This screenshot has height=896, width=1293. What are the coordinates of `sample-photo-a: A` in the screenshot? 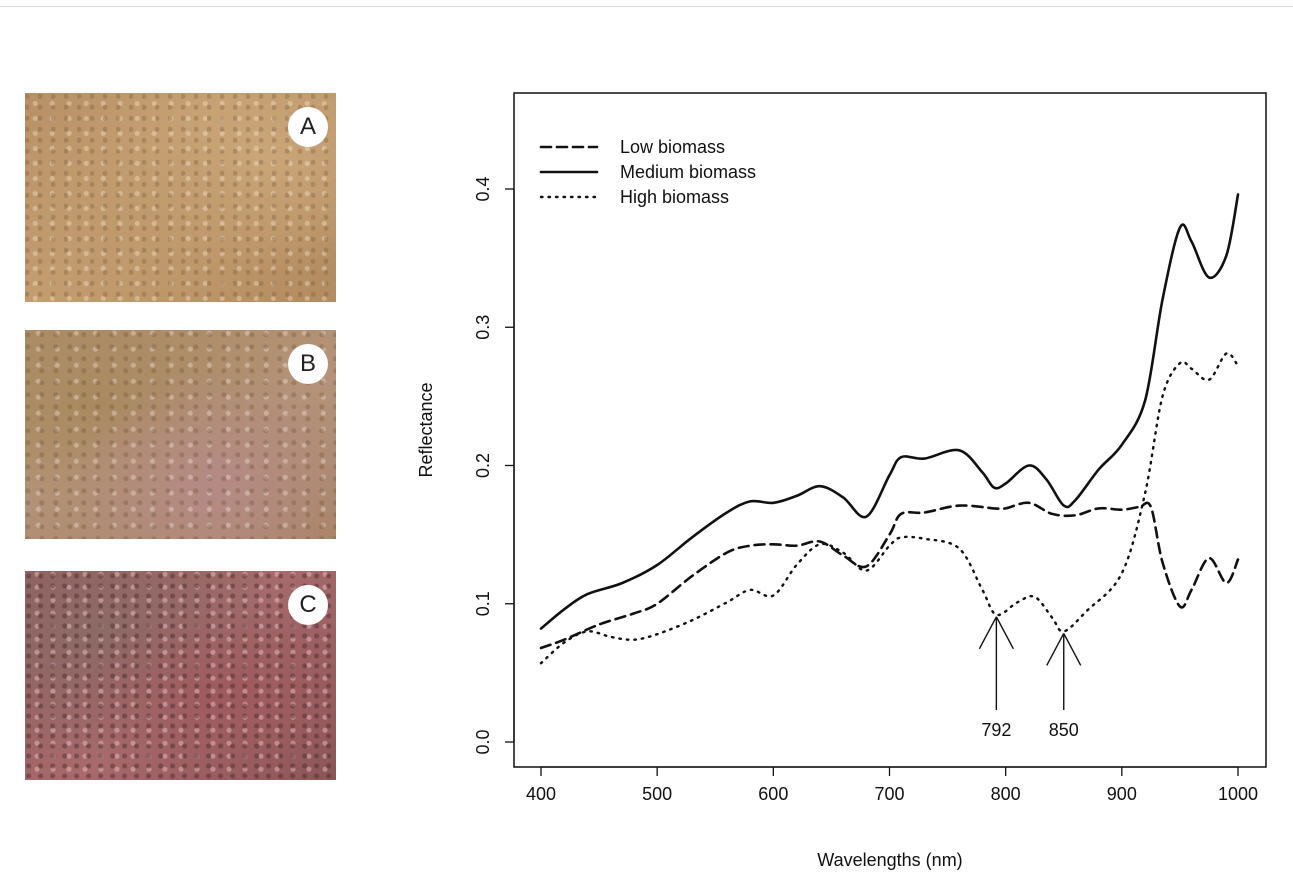 It's located at (180, 197).